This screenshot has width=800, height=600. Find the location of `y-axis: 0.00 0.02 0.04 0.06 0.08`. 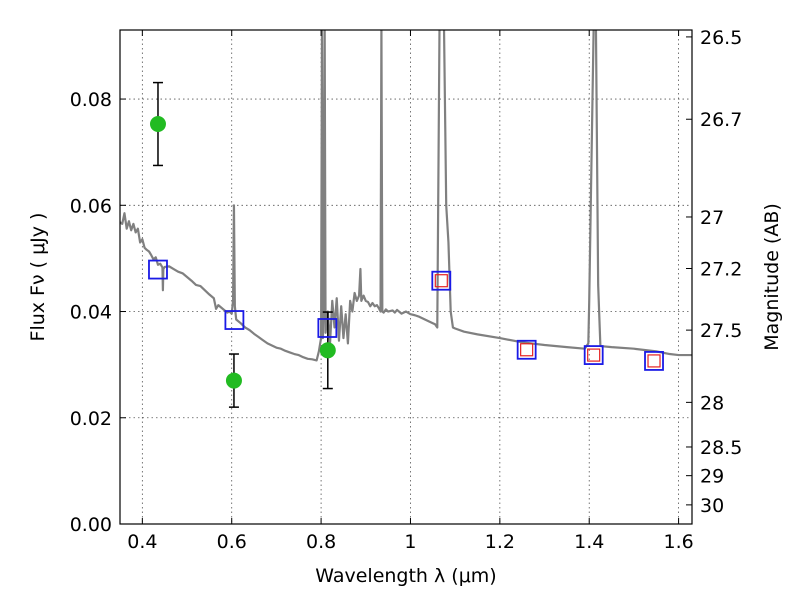

y-axis: 0.00 0.02 0.04 0.06 0.08 is located at coordinates (98, 312).